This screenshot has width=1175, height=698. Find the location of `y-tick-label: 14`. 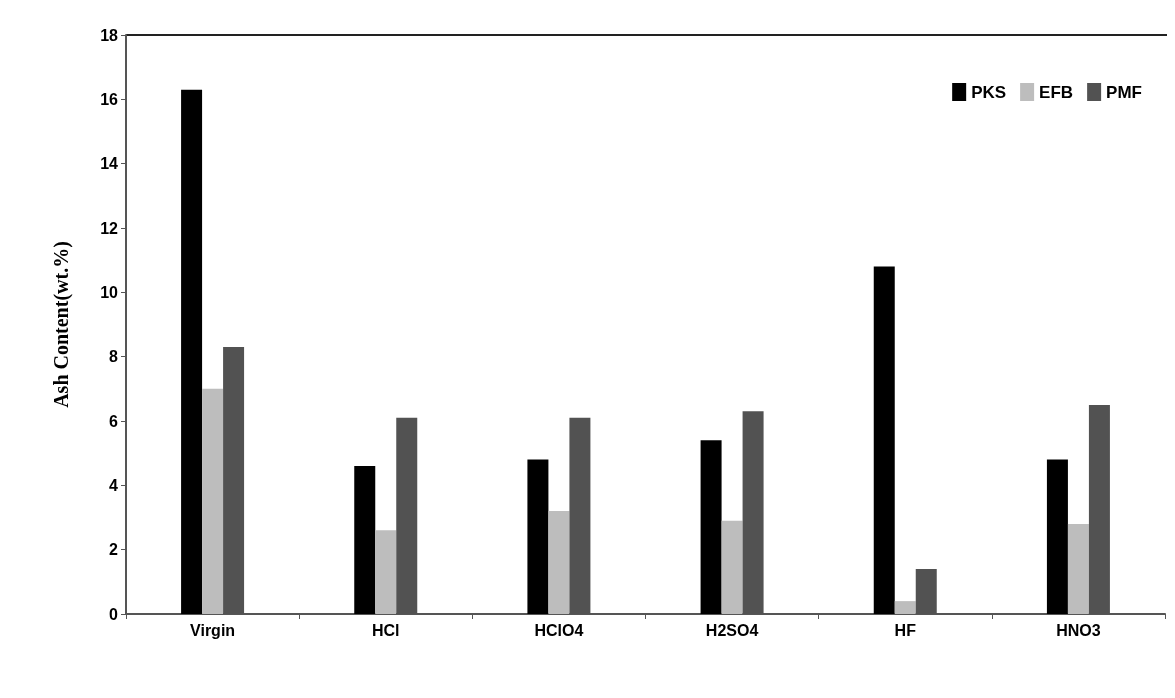

y-tick-label: 14 is located at coordinates (109, 164).